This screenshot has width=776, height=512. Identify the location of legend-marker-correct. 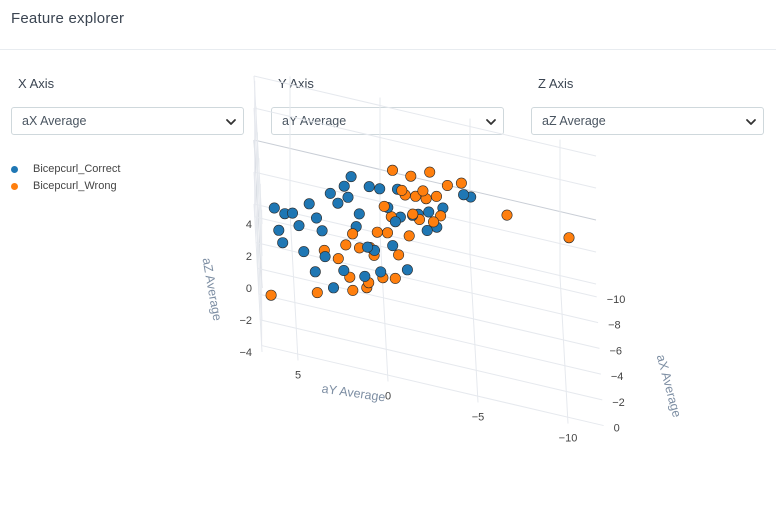
(14, 169).